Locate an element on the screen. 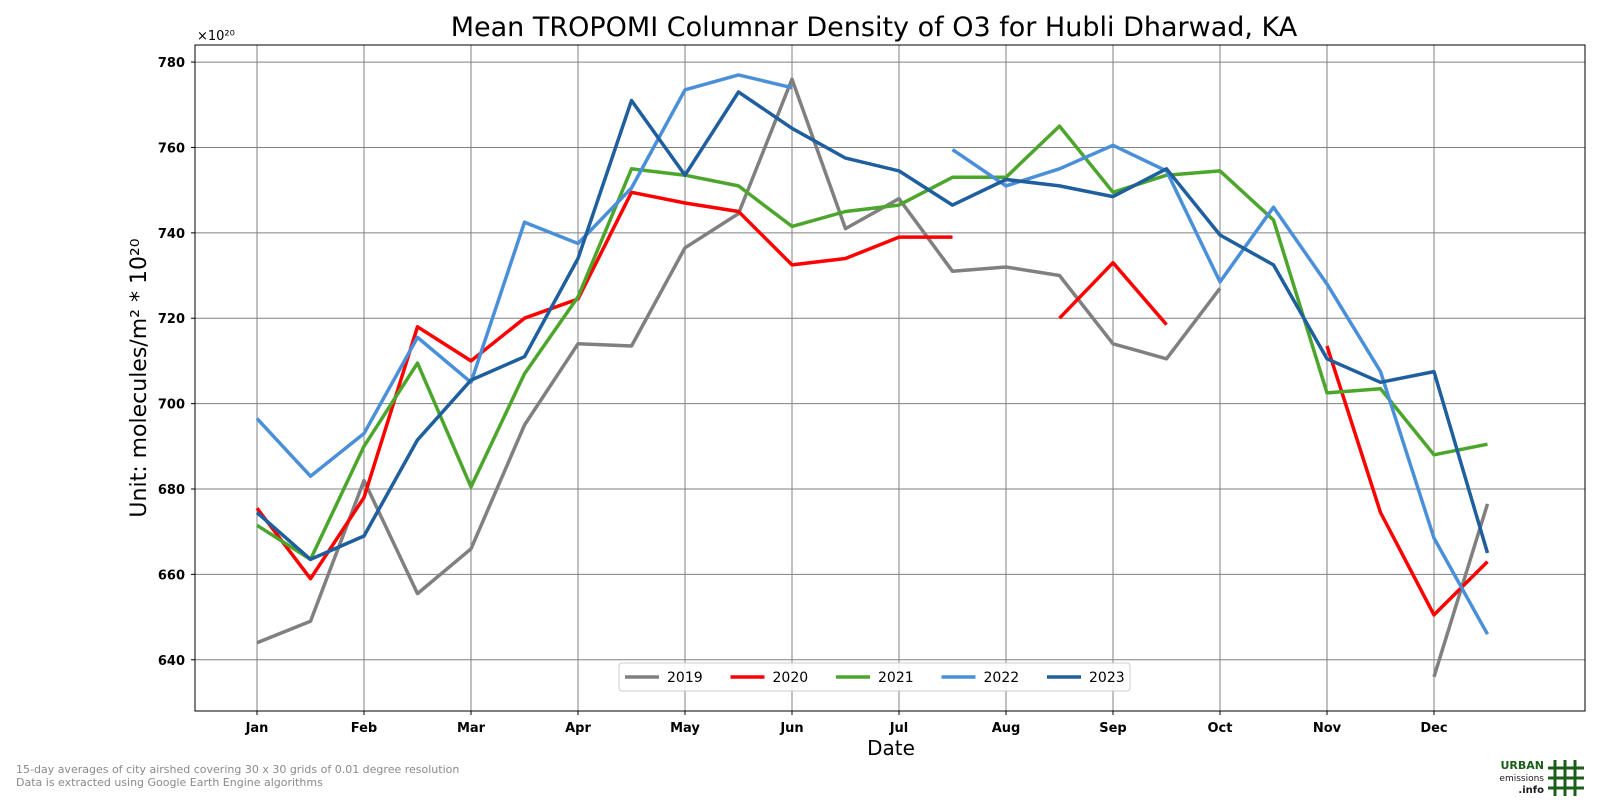 Image resolution: width=1600 pixels, height=800 pixels. logo-grid-icon is located at coordinates (1566, 778).